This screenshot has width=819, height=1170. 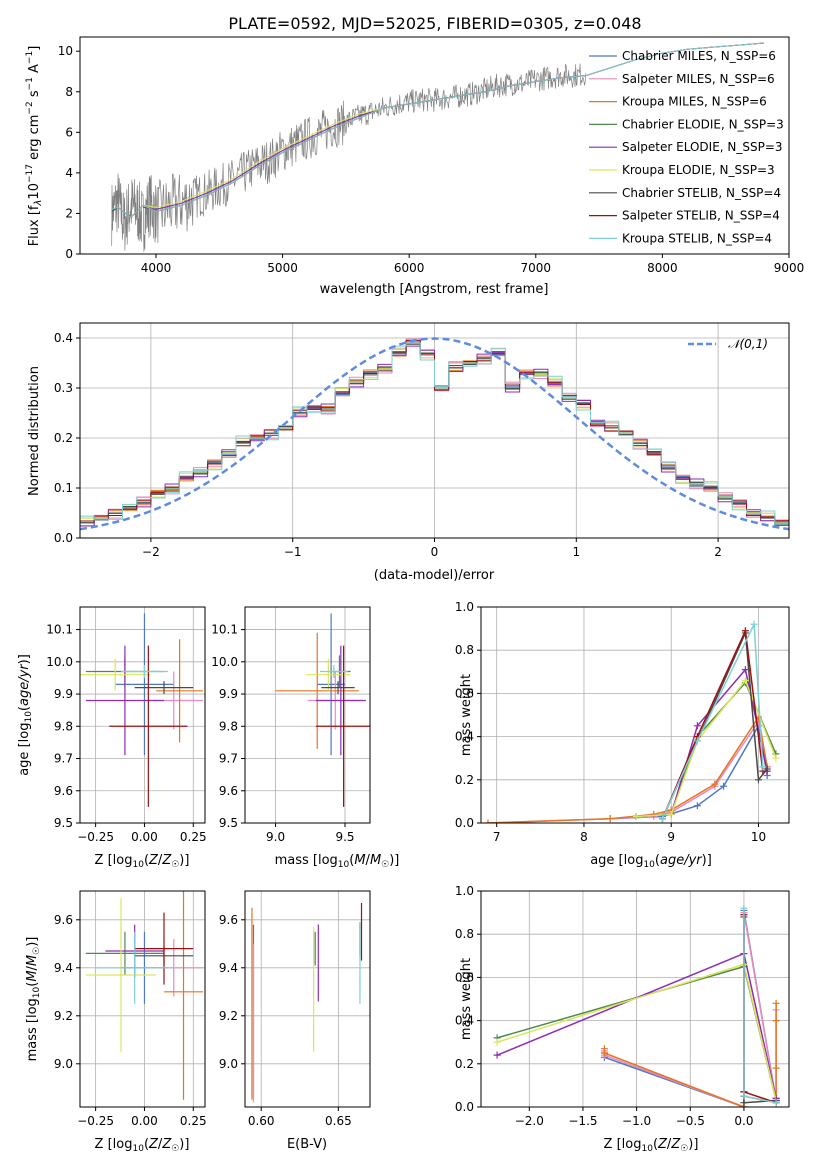 I want to click on res-xtick-label: 1, so click(x=576, y=552).